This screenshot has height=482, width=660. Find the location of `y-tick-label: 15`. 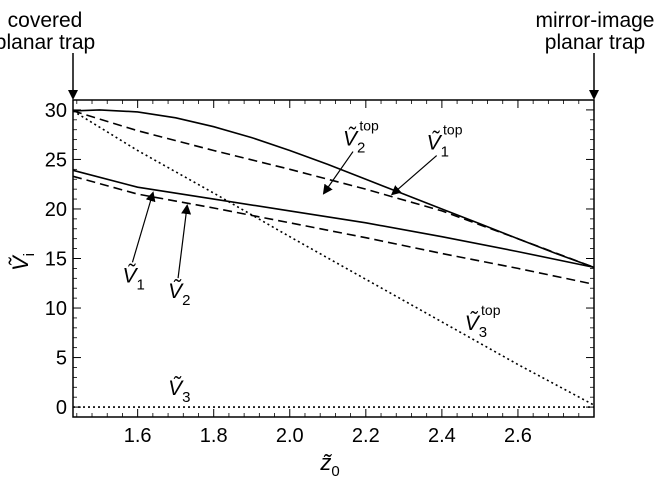

y-tick-label: 15 is located at coordinates (56, 260).